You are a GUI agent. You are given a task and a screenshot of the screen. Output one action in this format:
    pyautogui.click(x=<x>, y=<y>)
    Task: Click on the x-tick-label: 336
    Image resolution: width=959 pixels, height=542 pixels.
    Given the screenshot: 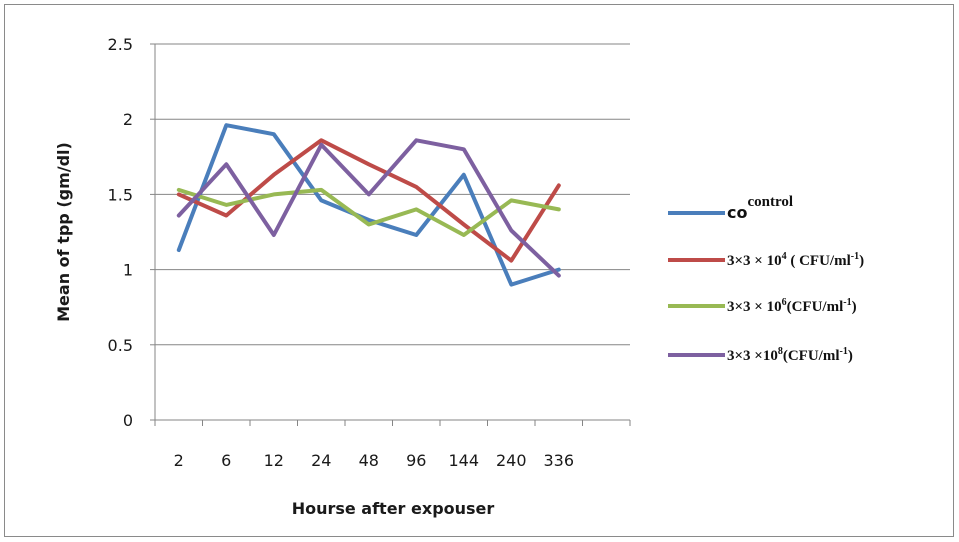 What is the action you would take?
    pyautogui.click(x=558, y=460)
    